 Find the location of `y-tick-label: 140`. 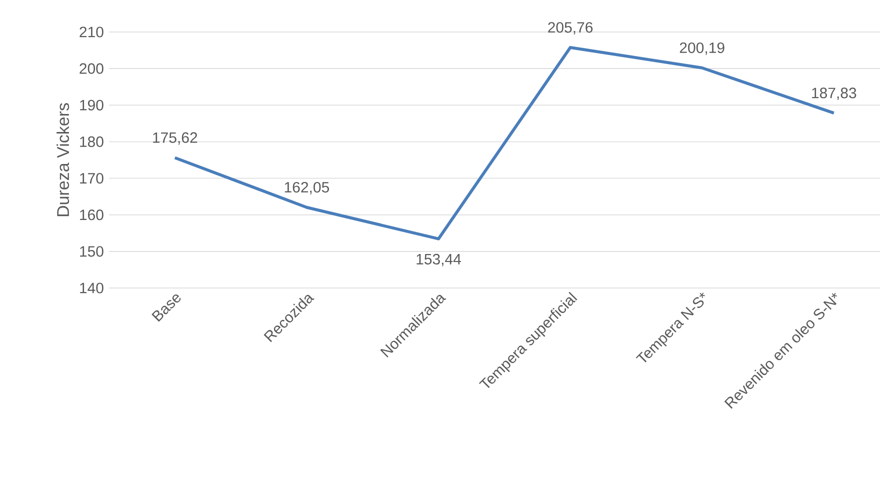

y-tick-label: 140 is located at coordinates (92, 288).